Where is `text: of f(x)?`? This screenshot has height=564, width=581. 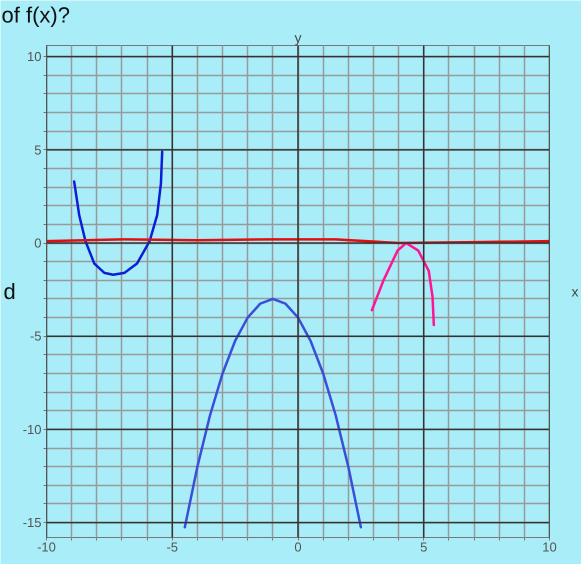 text: of f(x)? is located at coordinates (36, 15).